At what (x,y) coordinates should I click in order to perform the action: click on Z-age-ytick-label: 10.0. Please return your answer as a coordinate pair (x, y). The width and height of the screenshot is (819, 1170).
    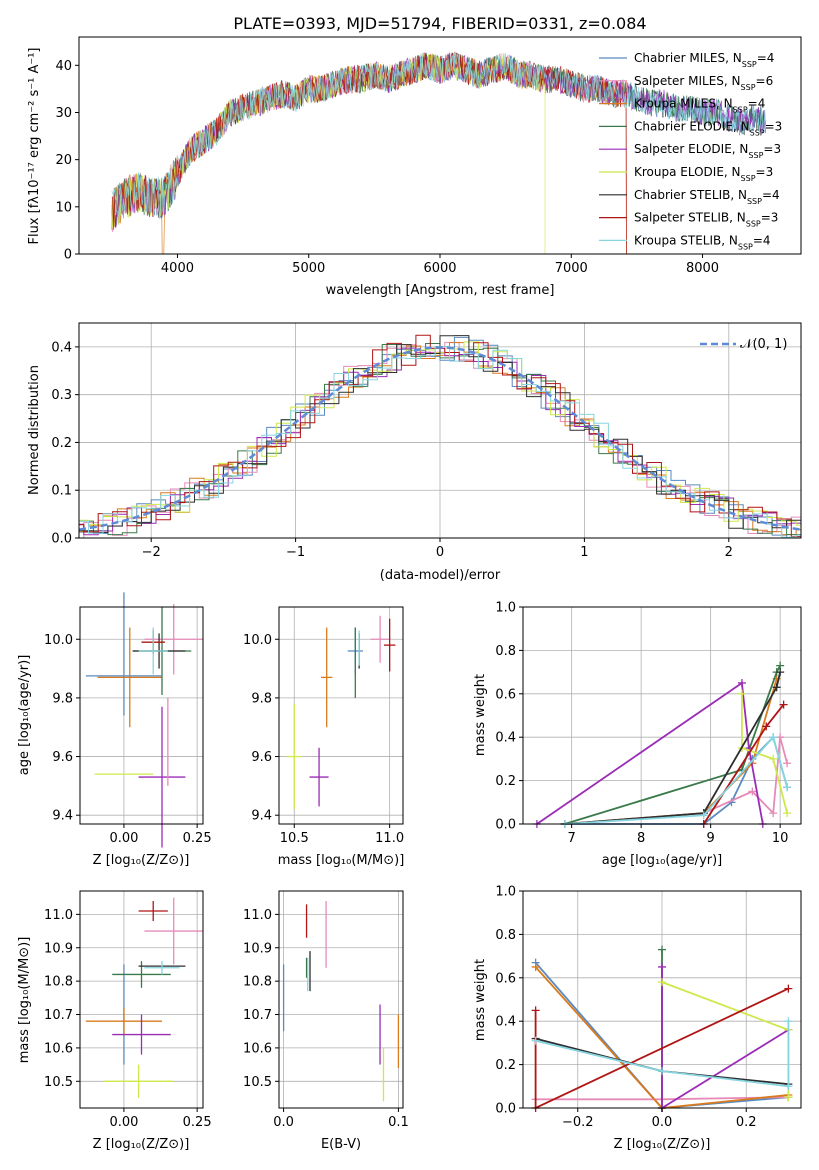
    Looking at the image, I should click on (58, 640).